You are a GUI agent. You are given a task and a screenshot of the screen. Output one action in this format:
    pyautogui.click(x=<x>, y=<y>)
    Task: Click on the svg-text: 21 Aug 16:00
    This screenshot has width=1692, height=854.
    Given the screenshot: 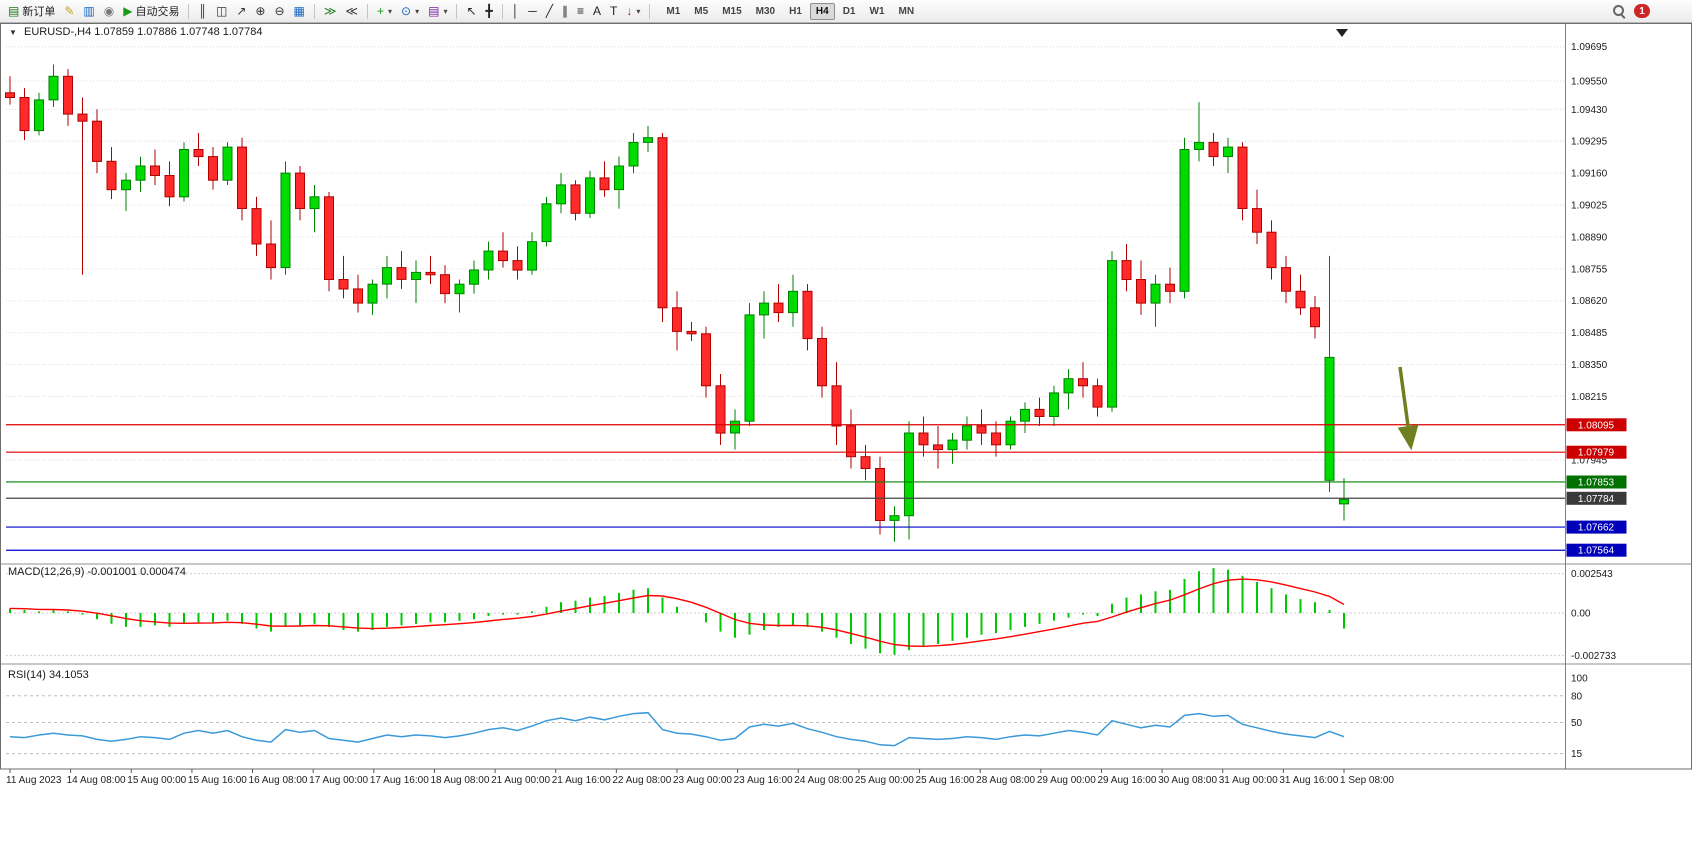 What is the action you would take?
    pyautogui.click(x=581, y=780)
    